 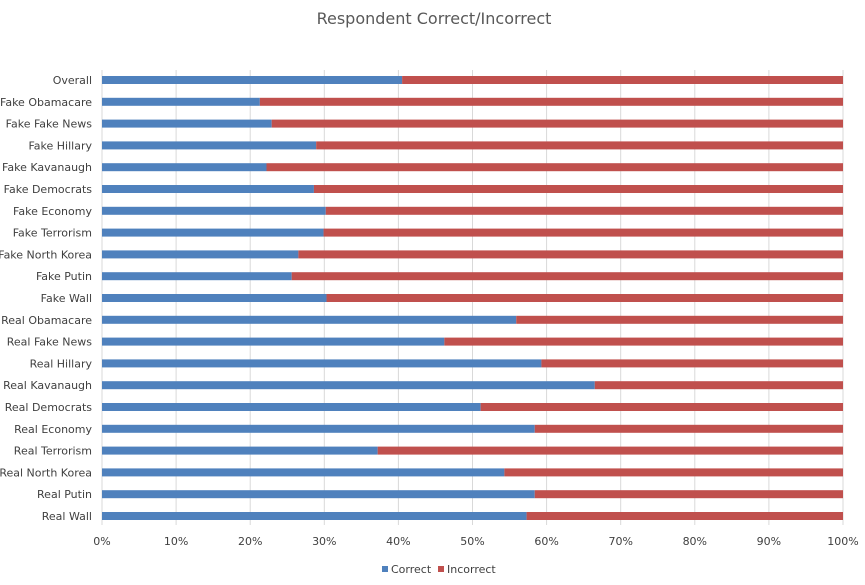 What do you see at coordinates (64, 276) in the screenshot?
I see `category-label: Fake Putin` at bounding box center [64, 276].